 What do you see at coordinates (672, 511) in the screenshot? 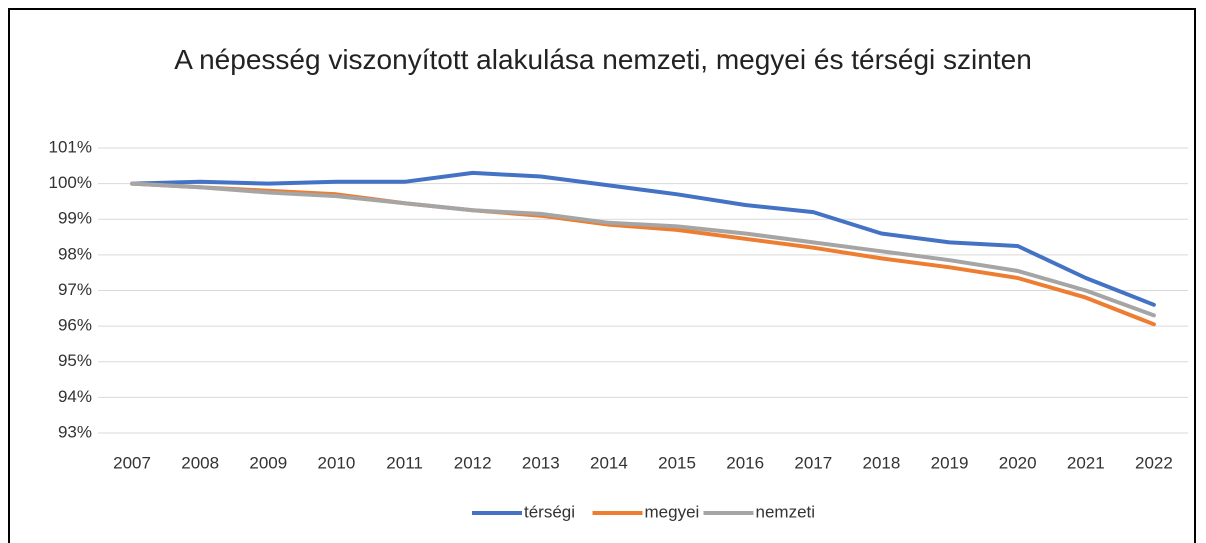
I see `legend-label: megyei` at bounding box center [672, 511].